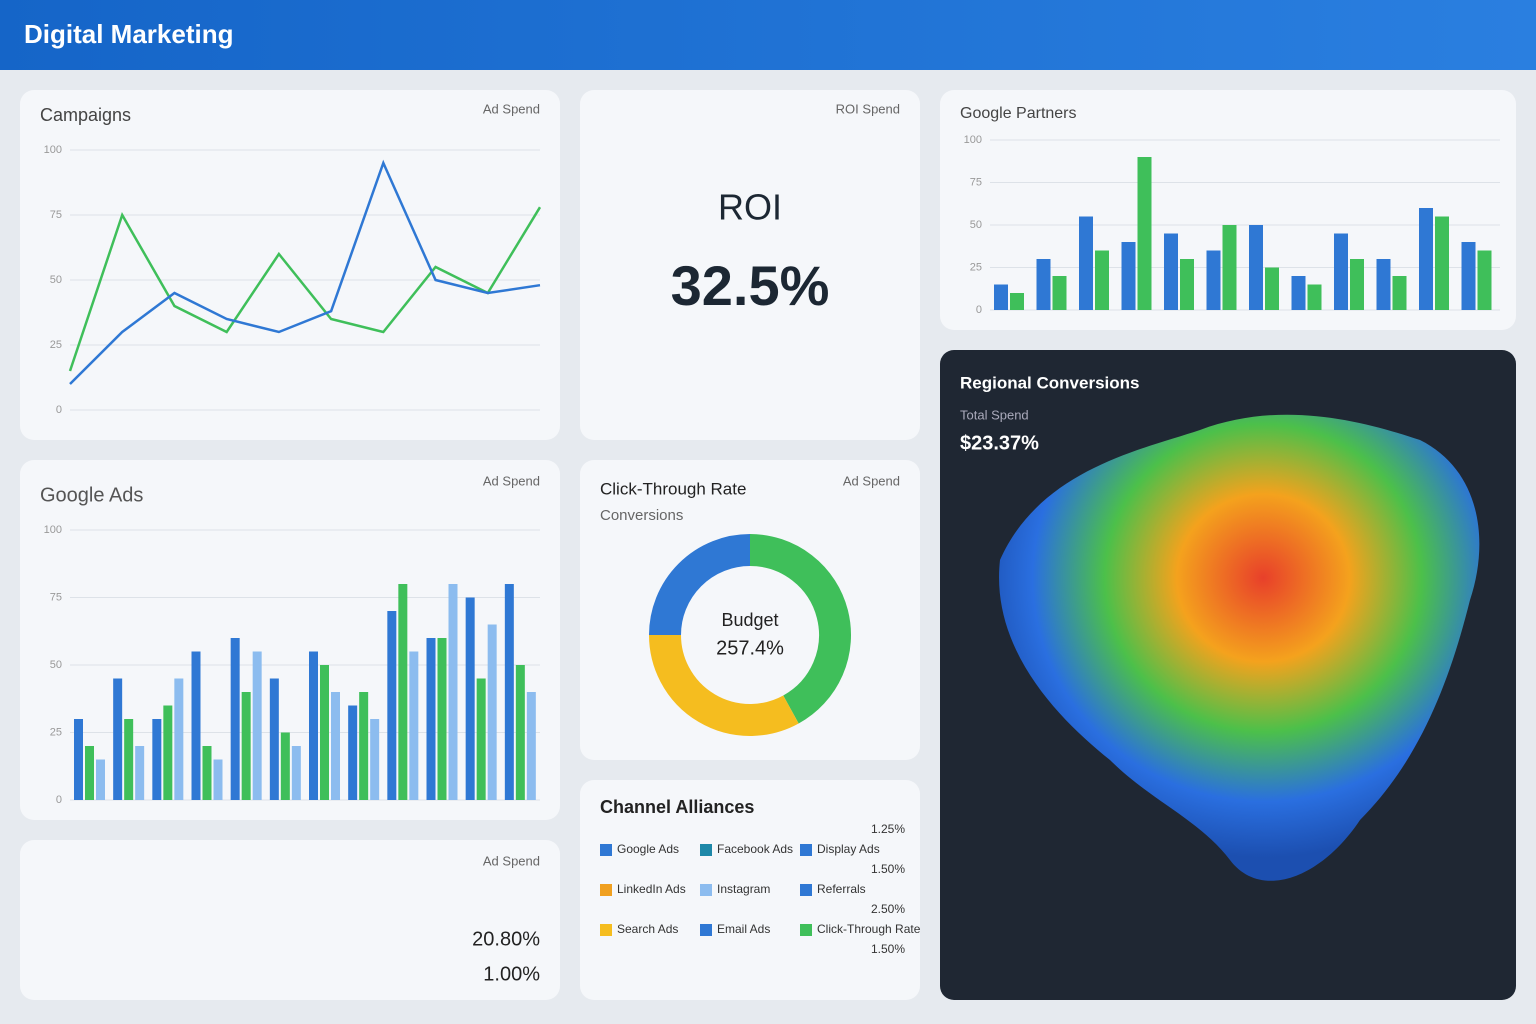  What do you see at coordinates (53, 150) in the screenshot?
I see `y-tick-label: 100` at bounding box center [53, 150].